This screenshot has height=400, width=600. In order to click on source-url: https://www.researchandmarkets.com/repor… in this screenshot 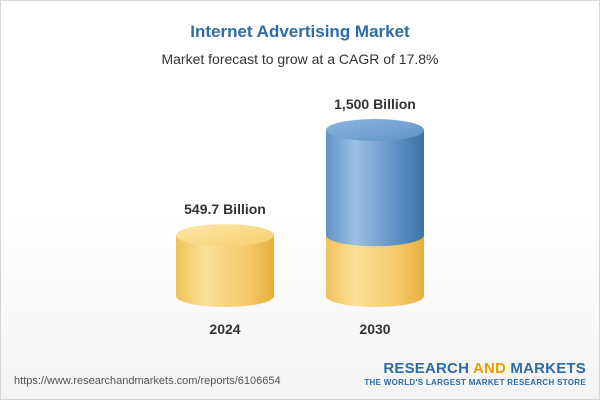, I will do `click(147, 381)`.